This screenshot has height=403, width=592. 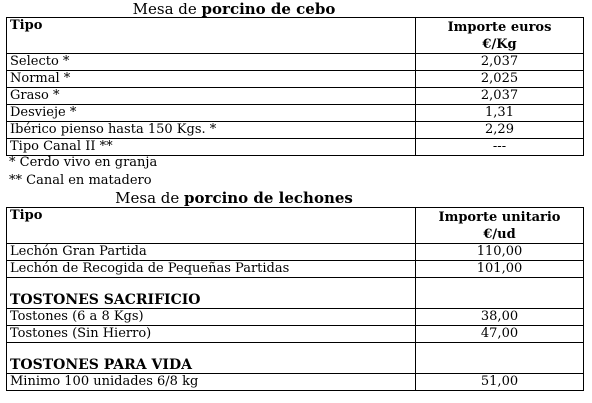 I want to click on cebo-title-bold: porcino de cebo, so click(x=268, y=9).